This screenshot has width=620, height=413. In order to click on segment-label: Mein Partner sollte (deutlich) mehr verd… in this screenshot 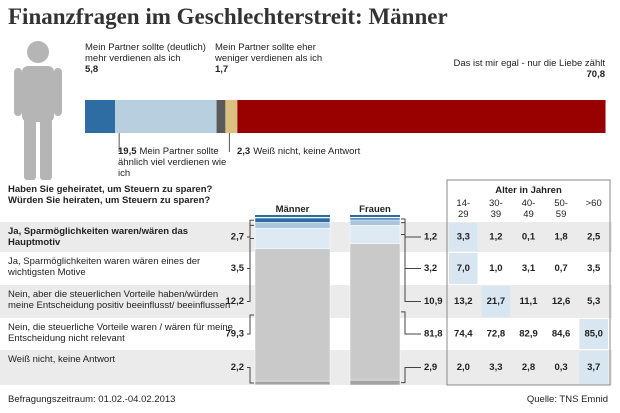, I will do `click(150, 58)`.